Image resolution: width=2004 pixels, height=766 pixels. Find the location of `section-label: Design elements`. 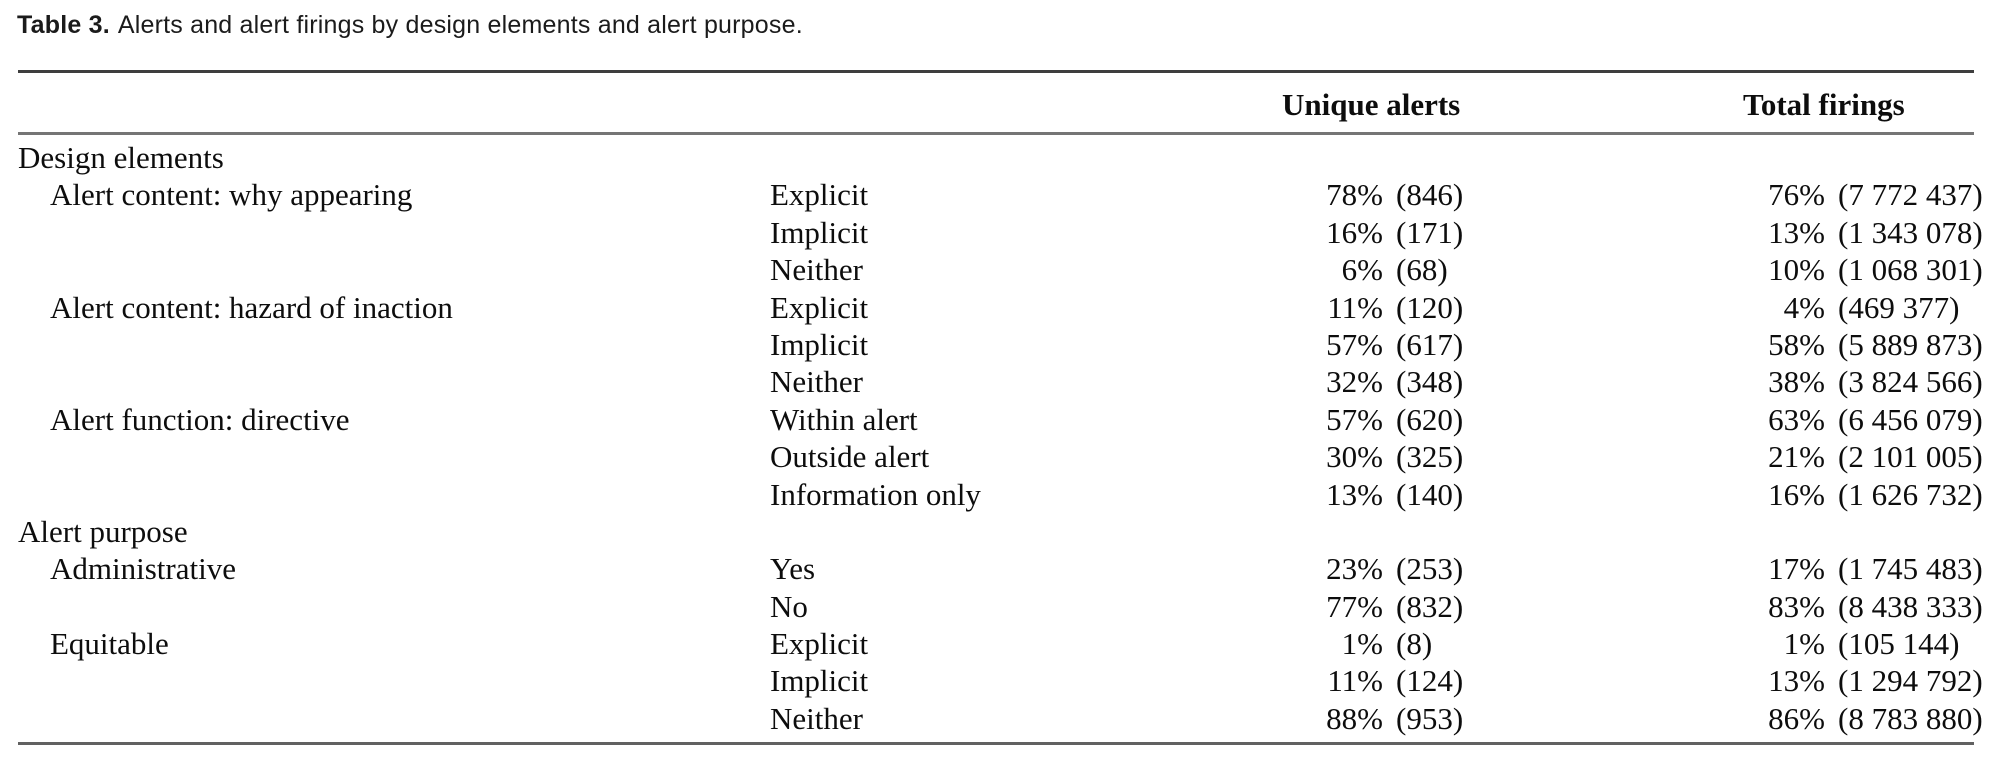

section-label: Design elements is located at coordinates (121, 157).